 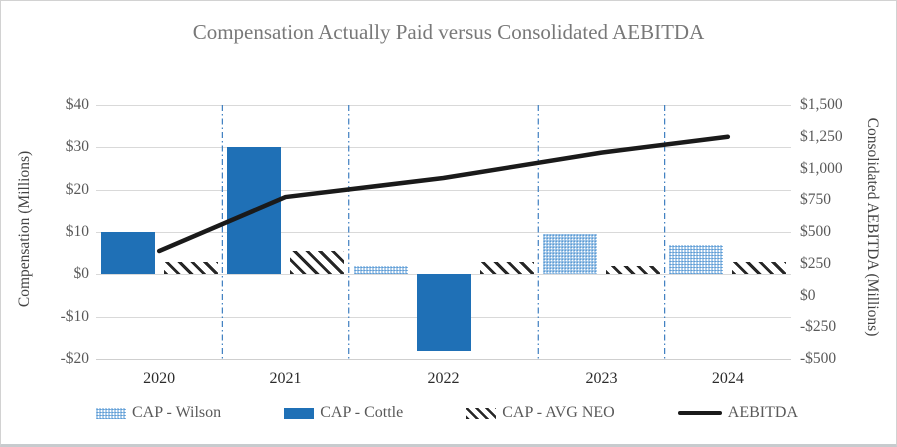 I want to click on bar-cap-cottle-2020, so click(x=127, y=253).